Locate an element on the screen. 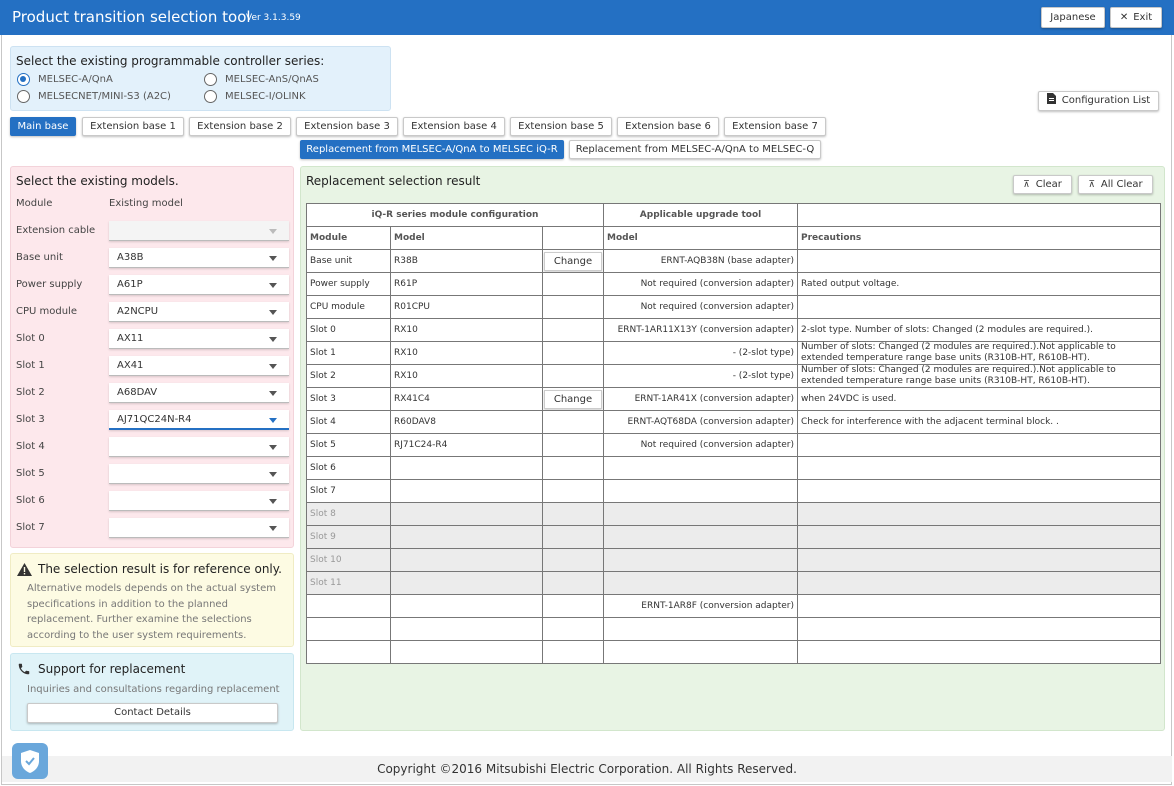 The width and height of the screenshot is (1174, 786). select-cpu-module: A2NCPU is located at coordinates (199, 312).